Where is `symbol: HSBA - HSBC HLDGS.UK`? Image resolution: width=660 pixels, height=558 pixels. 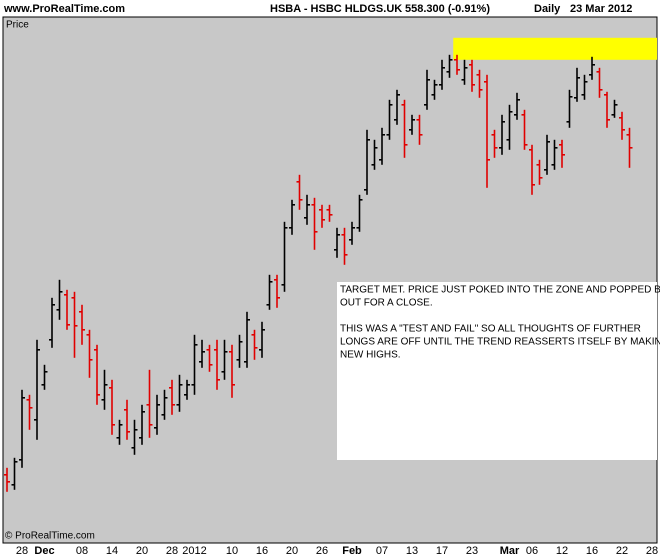 symbol: HSBA - HSBC HLDGS.UK is located at coordinates (336, 9).